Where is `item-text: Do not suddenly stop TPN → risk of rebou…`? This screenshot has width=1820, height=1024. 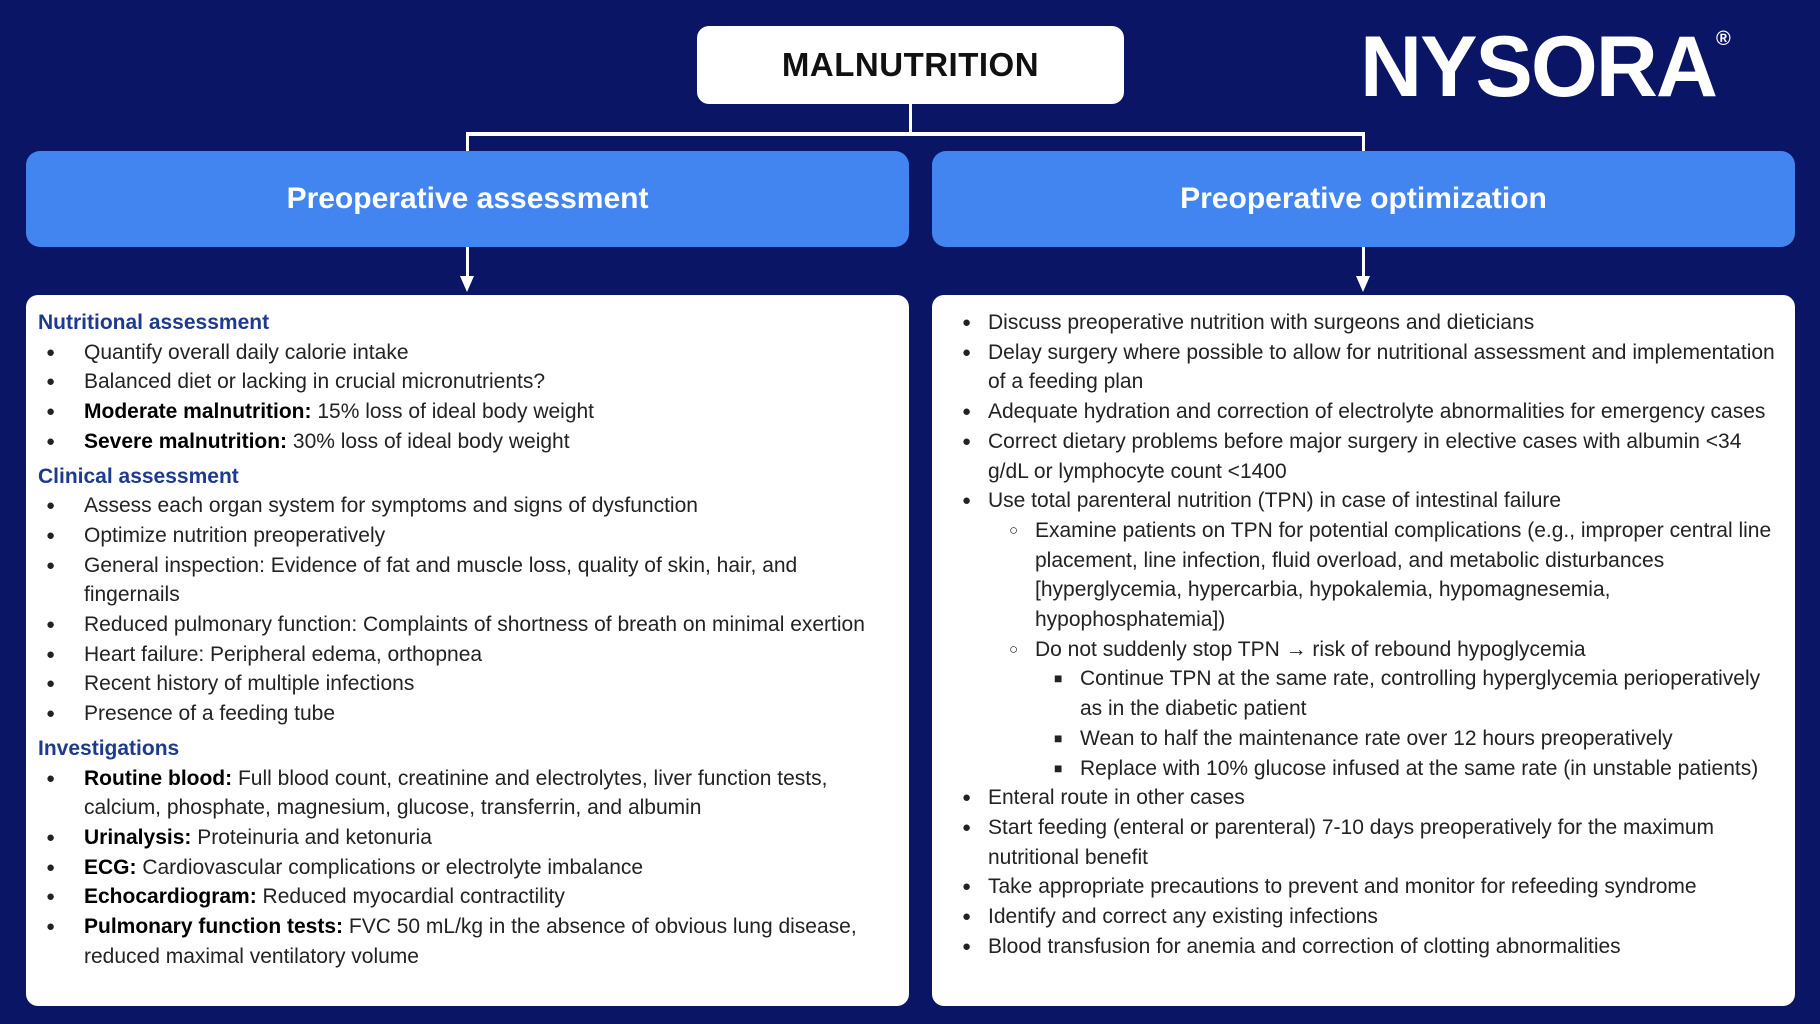 item-text: Do not suddenly stop TPN → risk of rebou… is located at coordinates (1310, 649).